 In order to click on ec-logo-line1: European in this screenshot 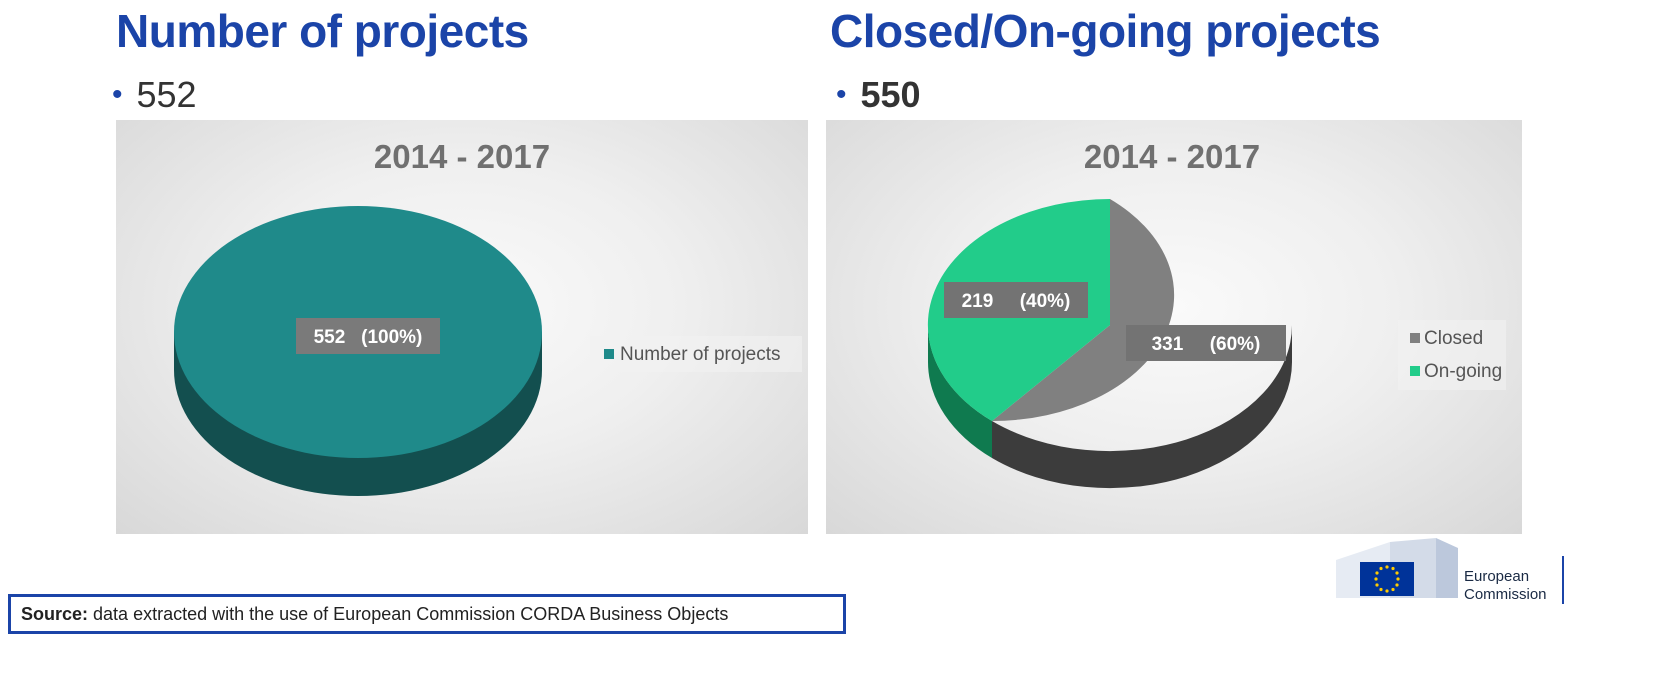, I will do `click(1497, 576)`.